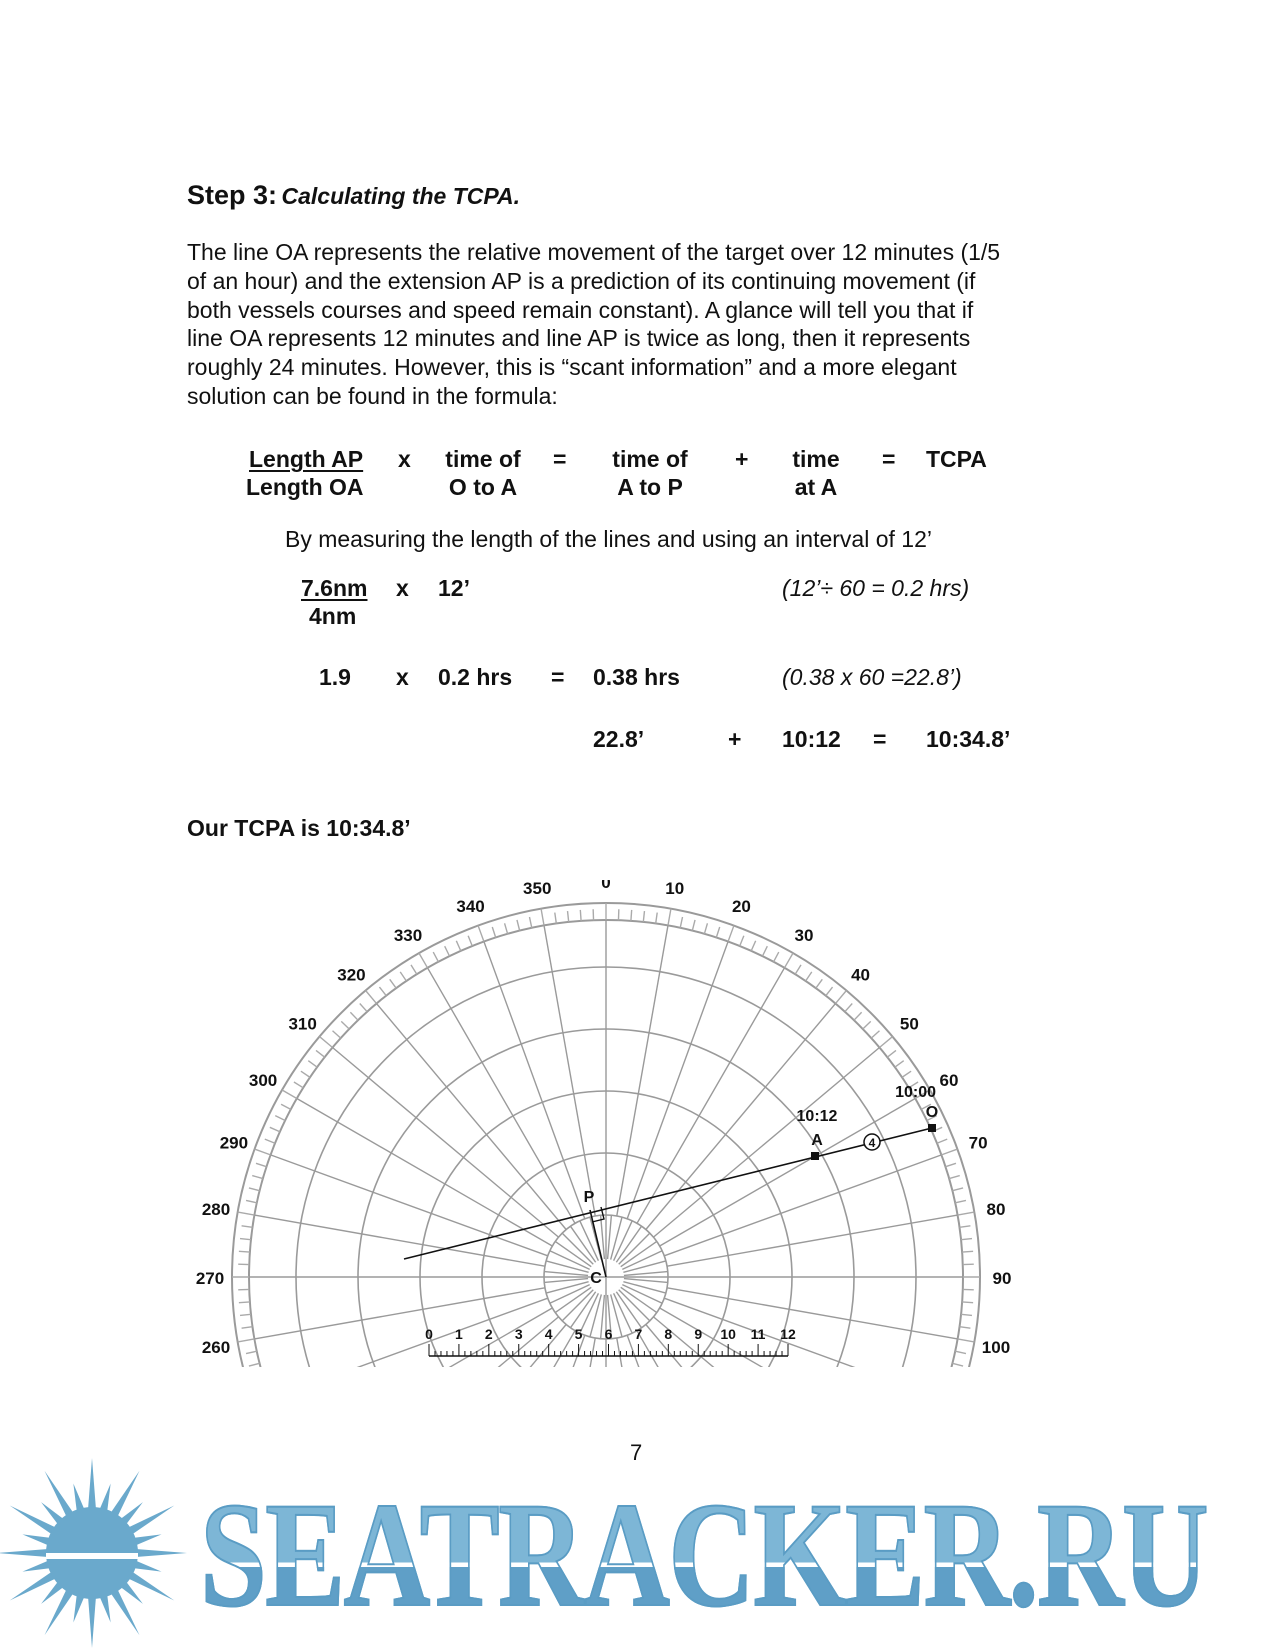 The width and height of the screenshot is (1275, 1650). Describe the element at coordinates (429, 1334) in the screenshot. I see `range-scale-label-0: 0` at that location.